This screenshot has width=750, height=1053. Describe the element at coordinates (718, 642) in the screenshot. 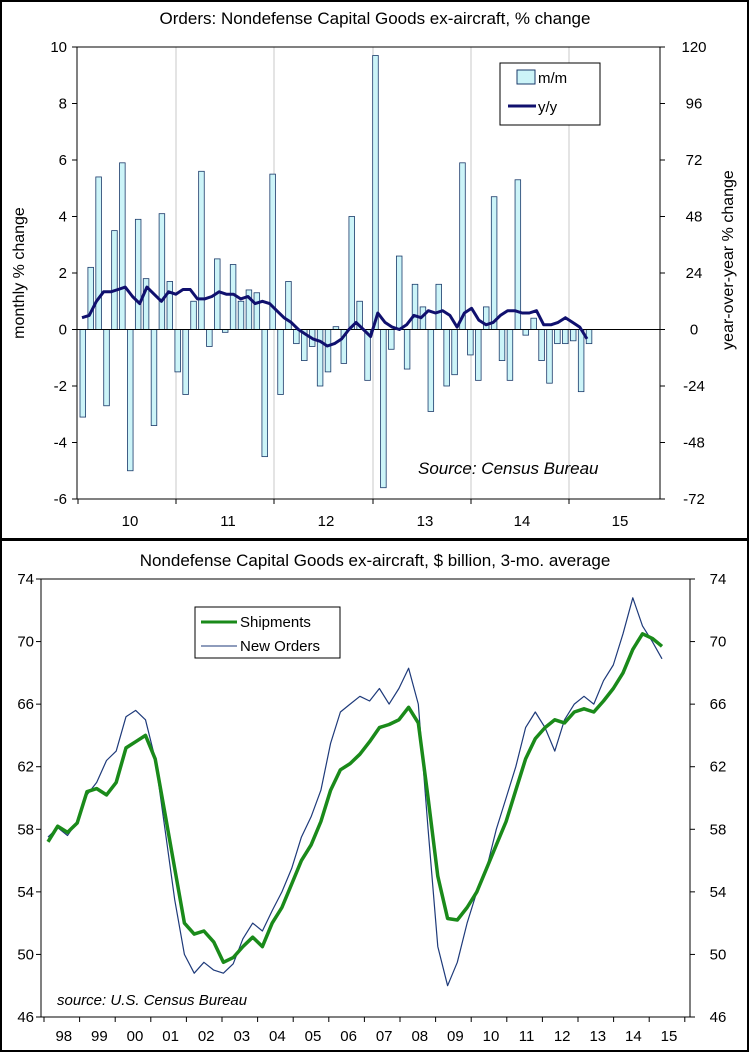

I see `bottom-right-tick-label: 70` at that location.